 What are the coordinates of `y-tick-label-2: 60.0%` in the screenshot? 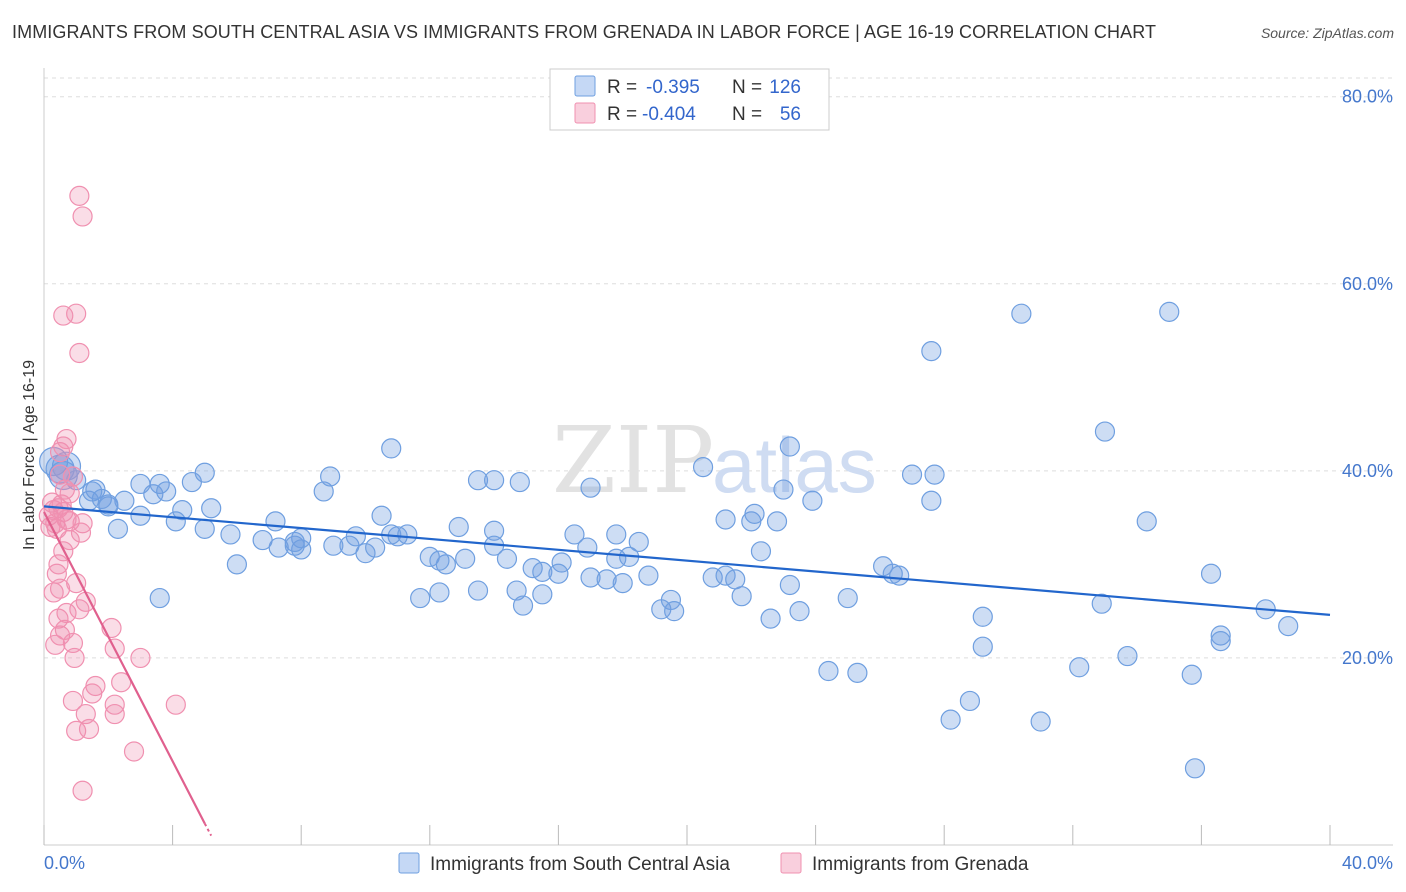 It's located at (1367, 284).